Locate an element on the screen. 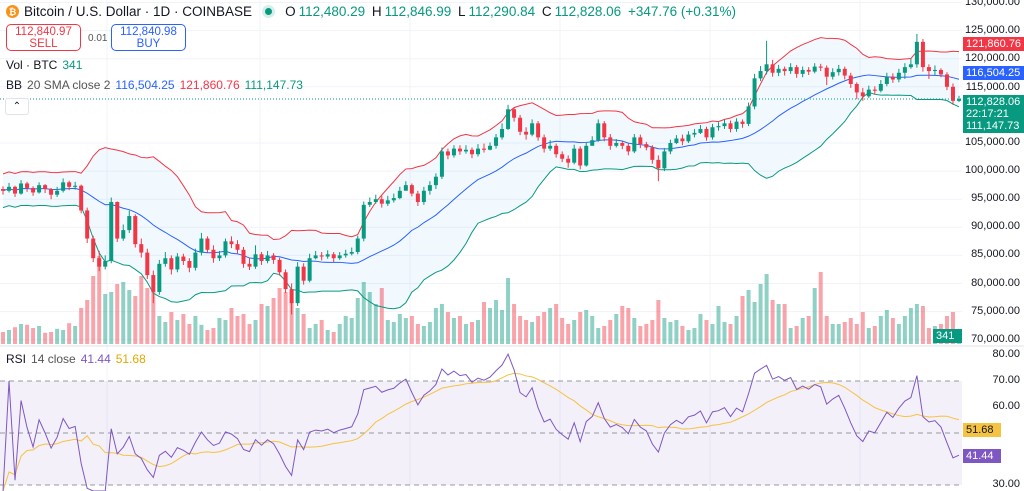 The height and width of the screenshot is (491, 1024). price-axis-label: 90,000.00 is located at coordinates (995, 226).